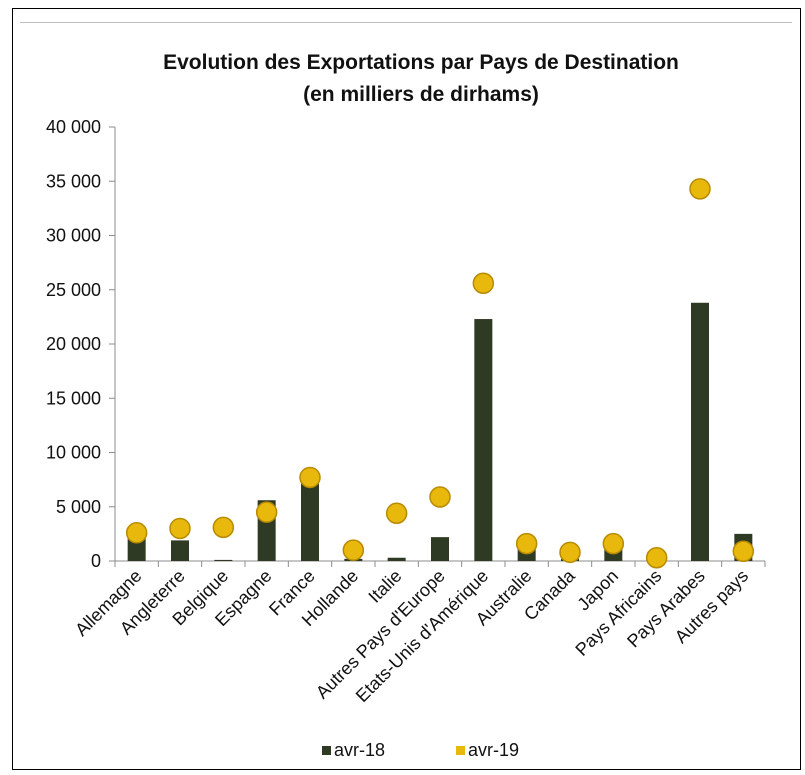  Describe the element at coordinates (73, 398) in the screenshot. I see `y-tick-label: 15 000` at that location.